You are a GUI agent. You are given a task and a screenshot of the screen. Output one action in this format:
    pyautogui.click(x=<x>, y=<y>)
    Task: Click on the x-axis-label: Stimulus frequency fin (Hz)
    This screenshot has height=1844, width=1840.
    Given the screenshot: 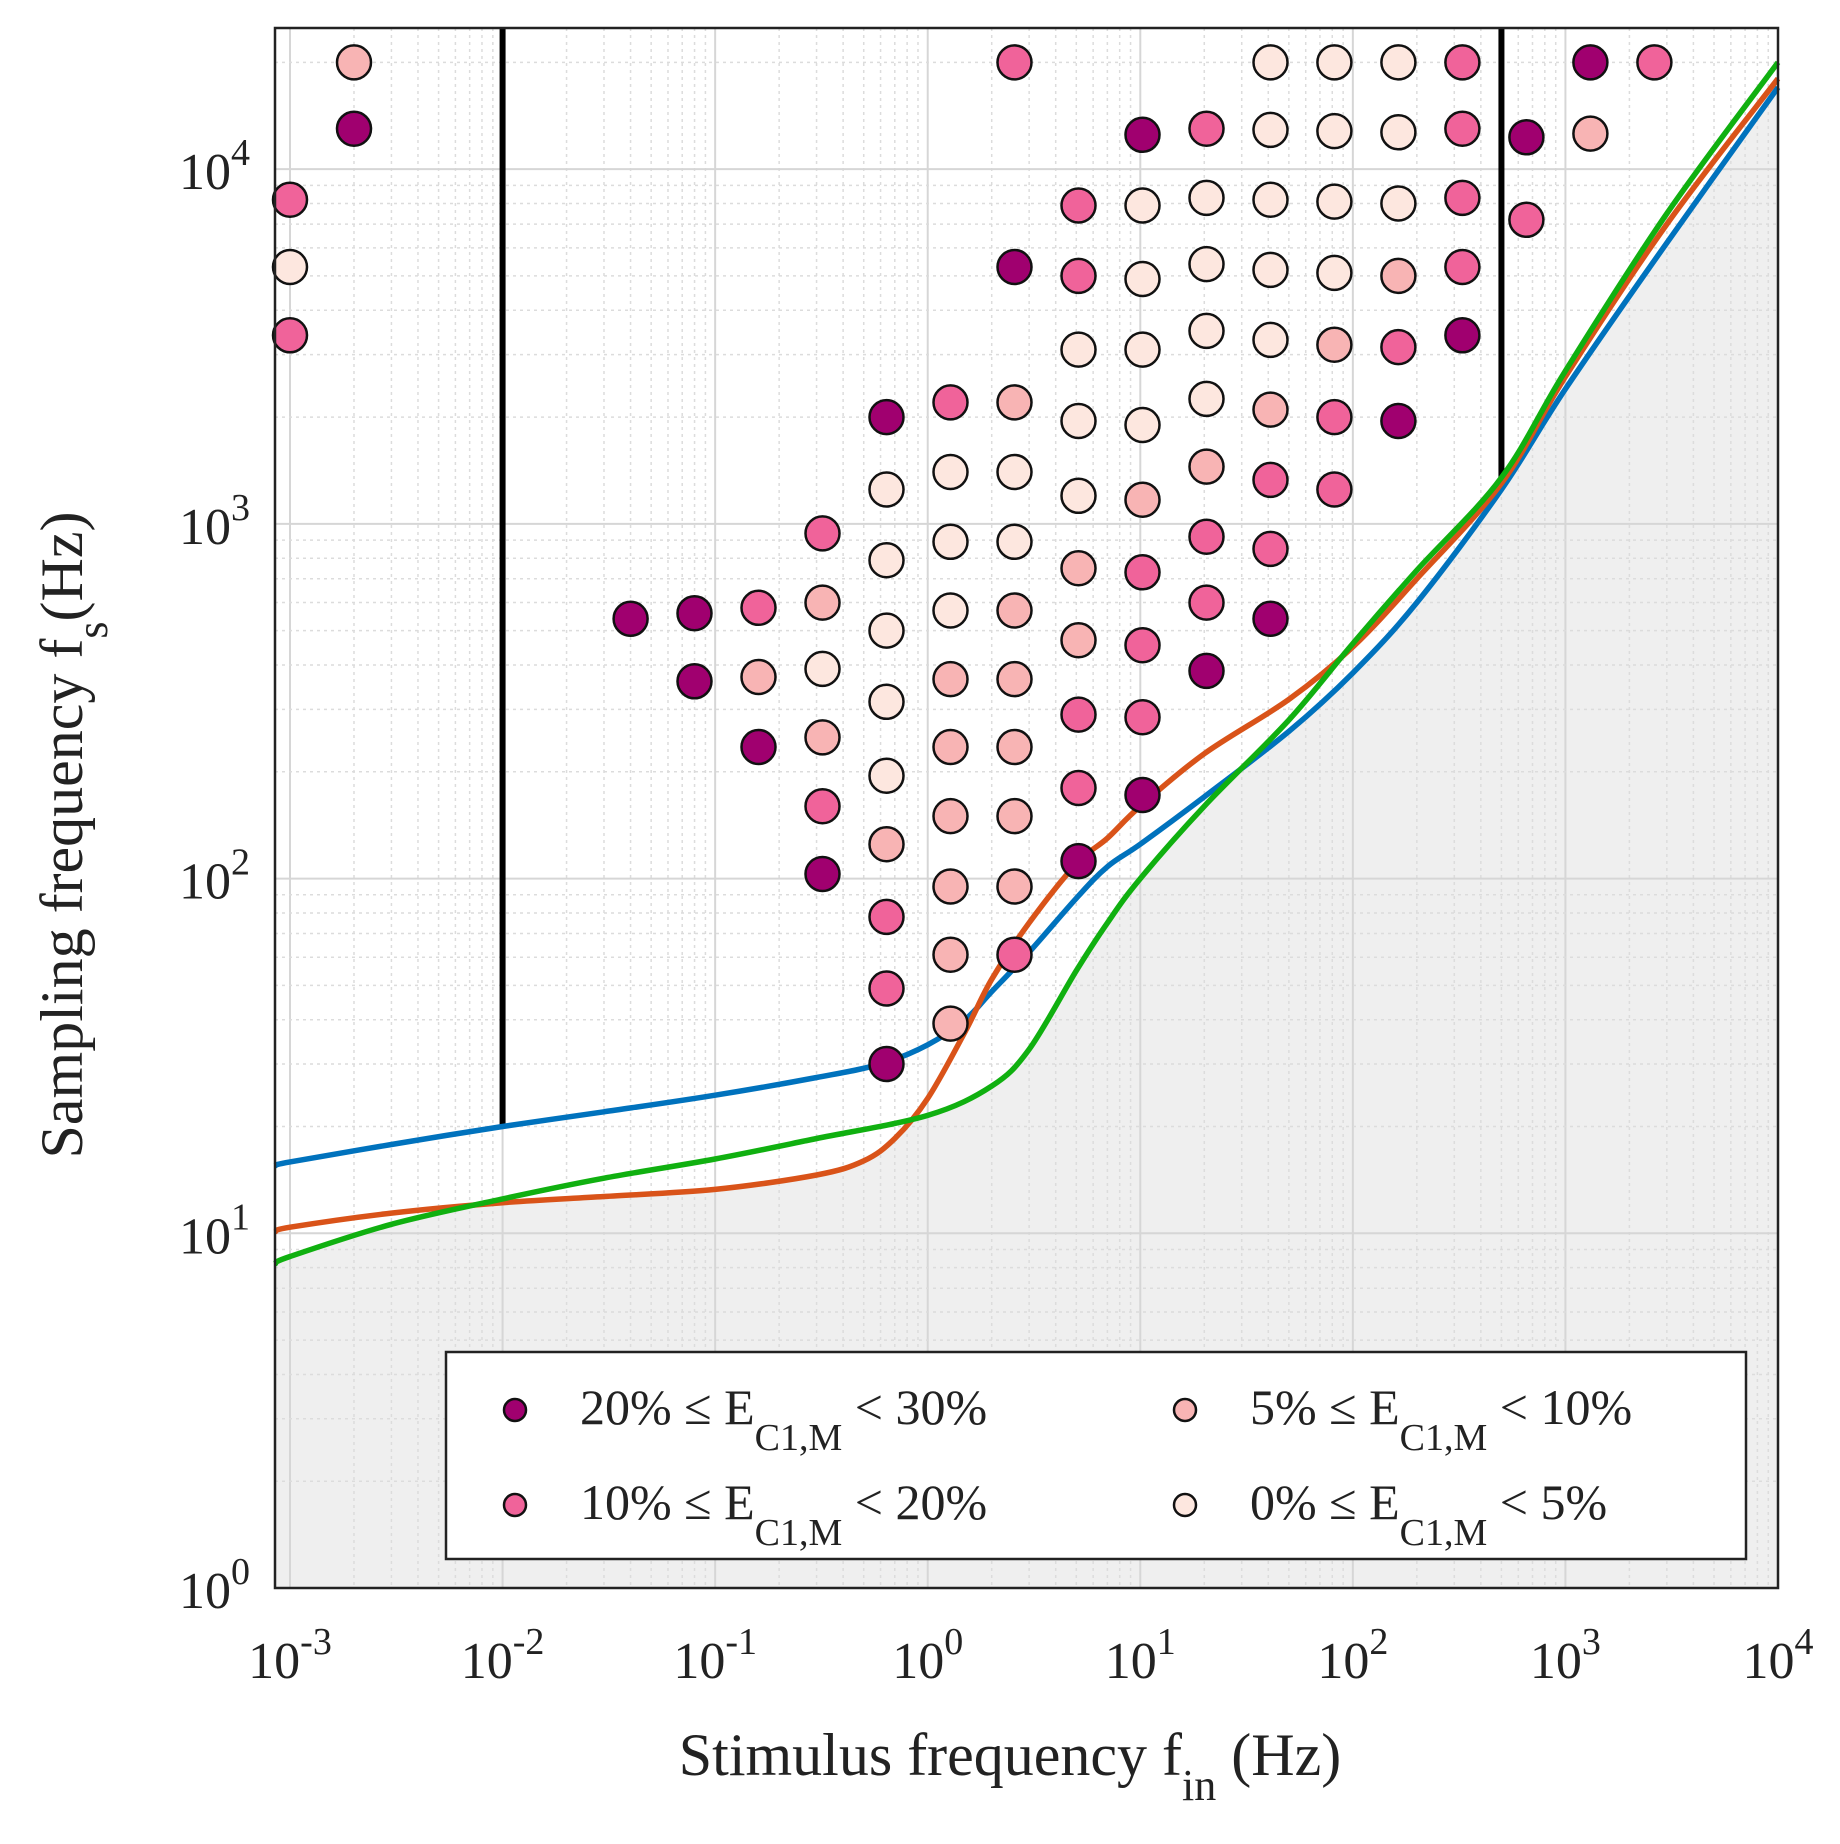 What is the action you would take?
    pyautogui.click(x=1010, y=1766)
    